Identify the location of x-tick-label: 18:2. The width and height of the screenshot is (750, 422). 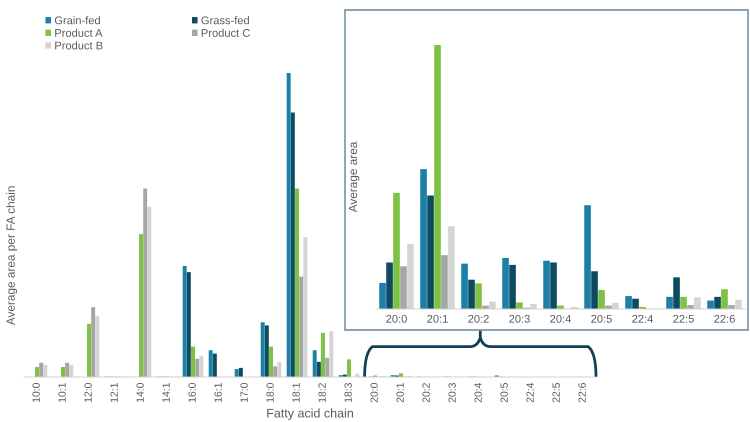
(322, 392).